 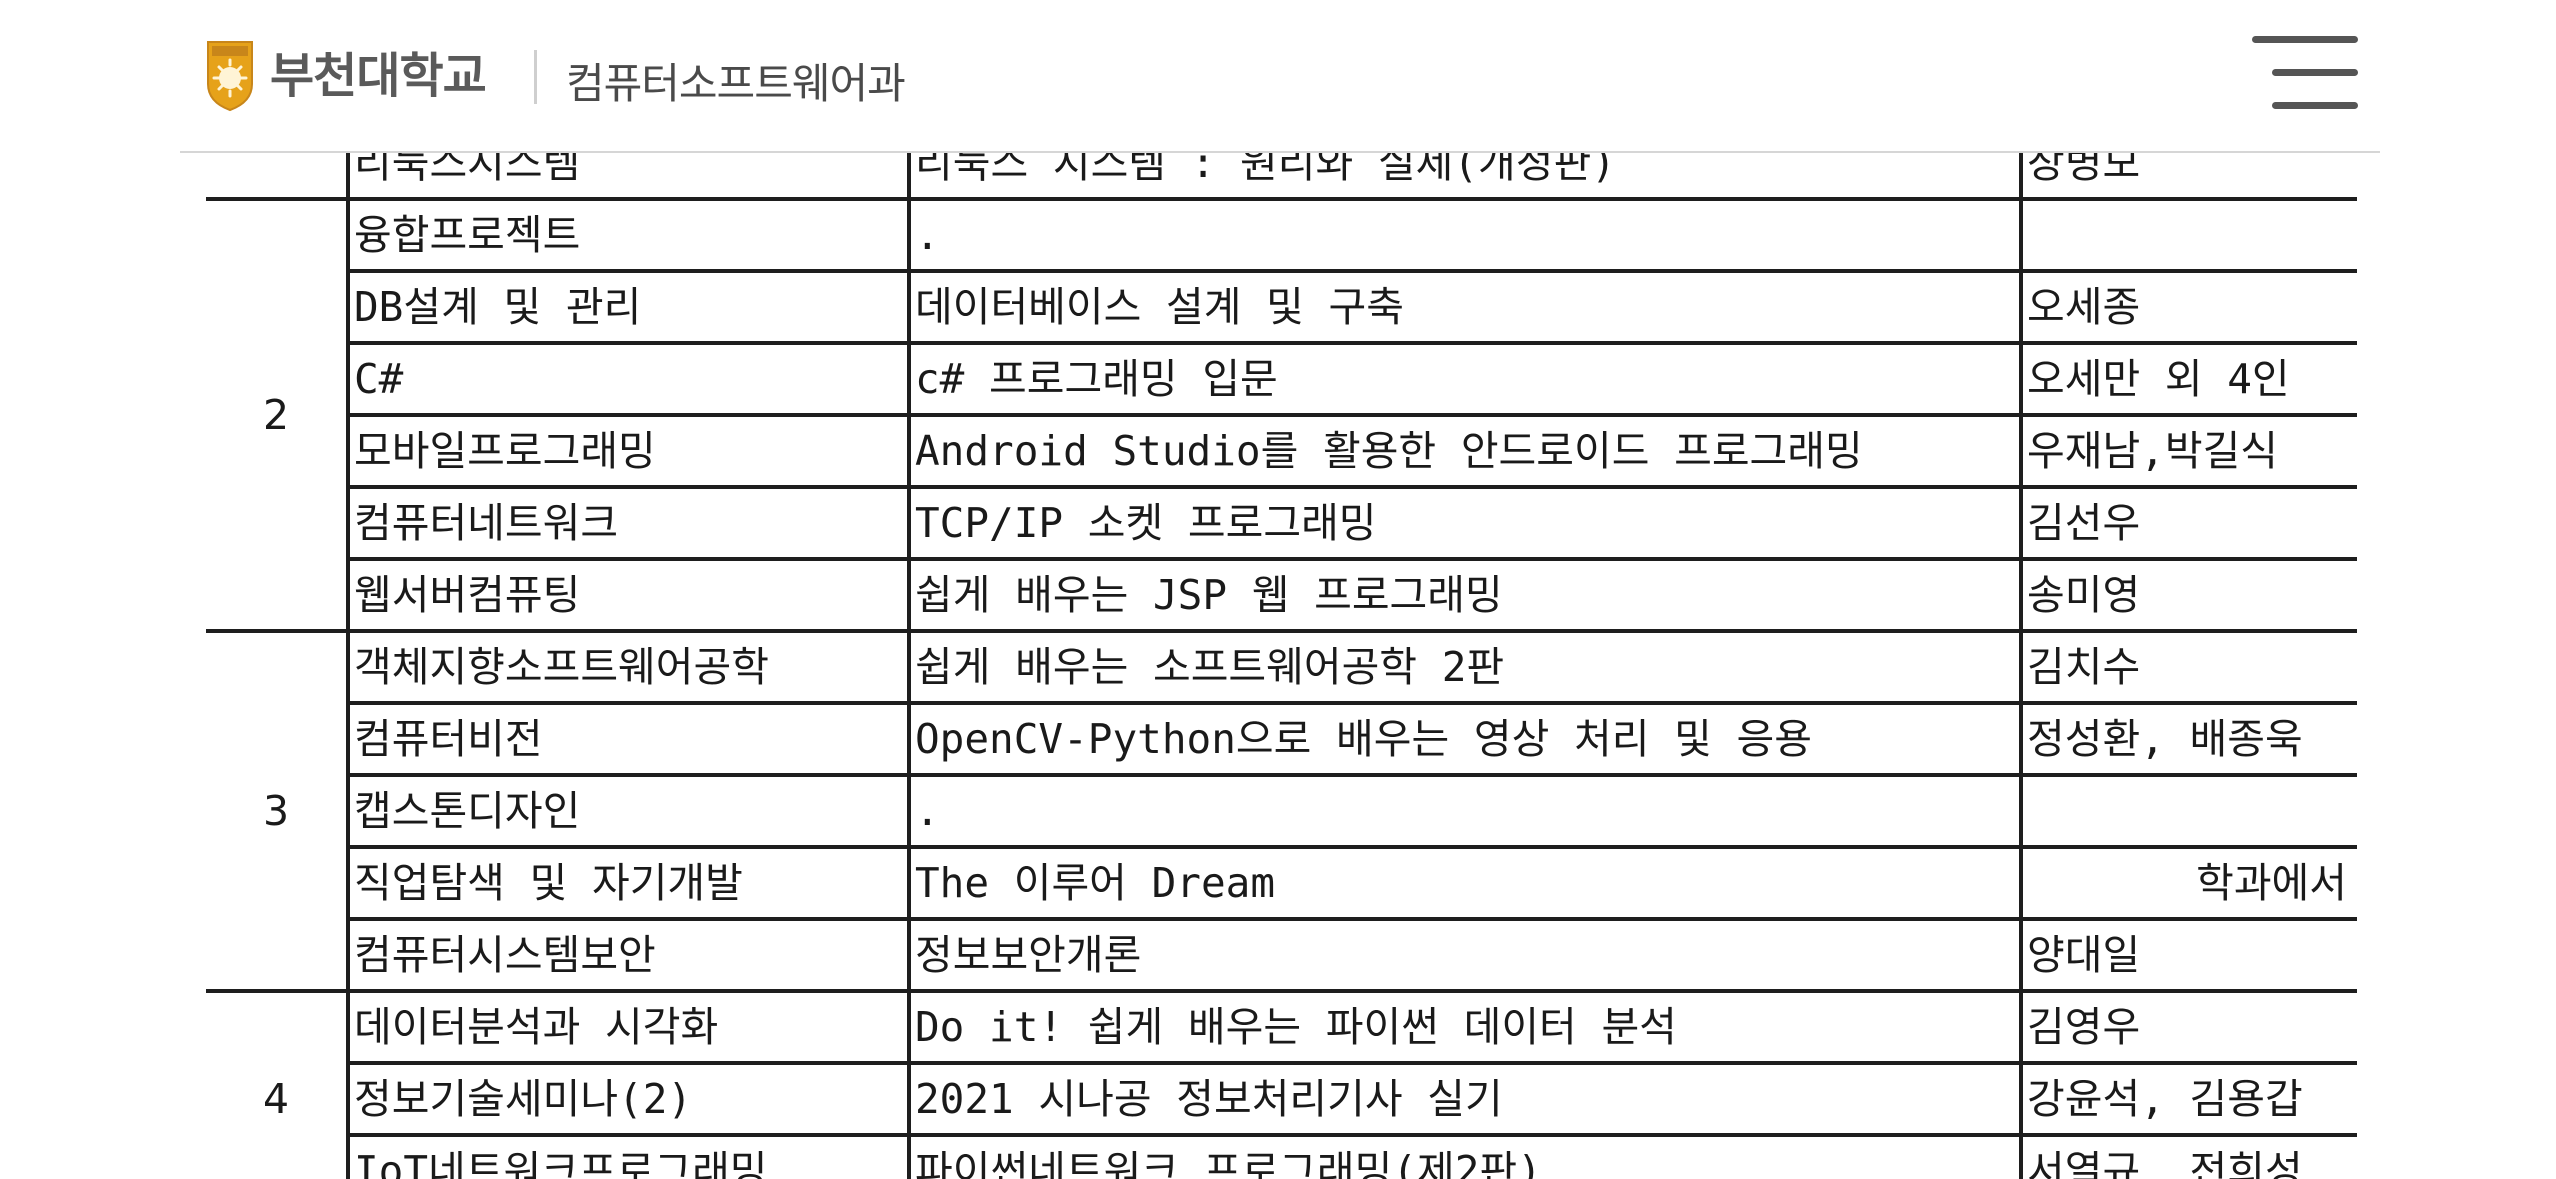 I want to click on textbook-cell: 쉽게 배우는 소프트웨어공학 2판, so click(x=1464, y=667).